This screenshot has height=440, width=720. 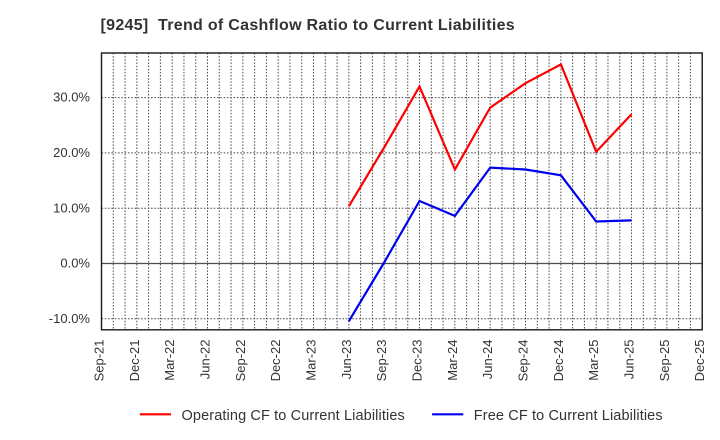 I want to click on svg-text: 20.0%, so click(x=71, y=152).